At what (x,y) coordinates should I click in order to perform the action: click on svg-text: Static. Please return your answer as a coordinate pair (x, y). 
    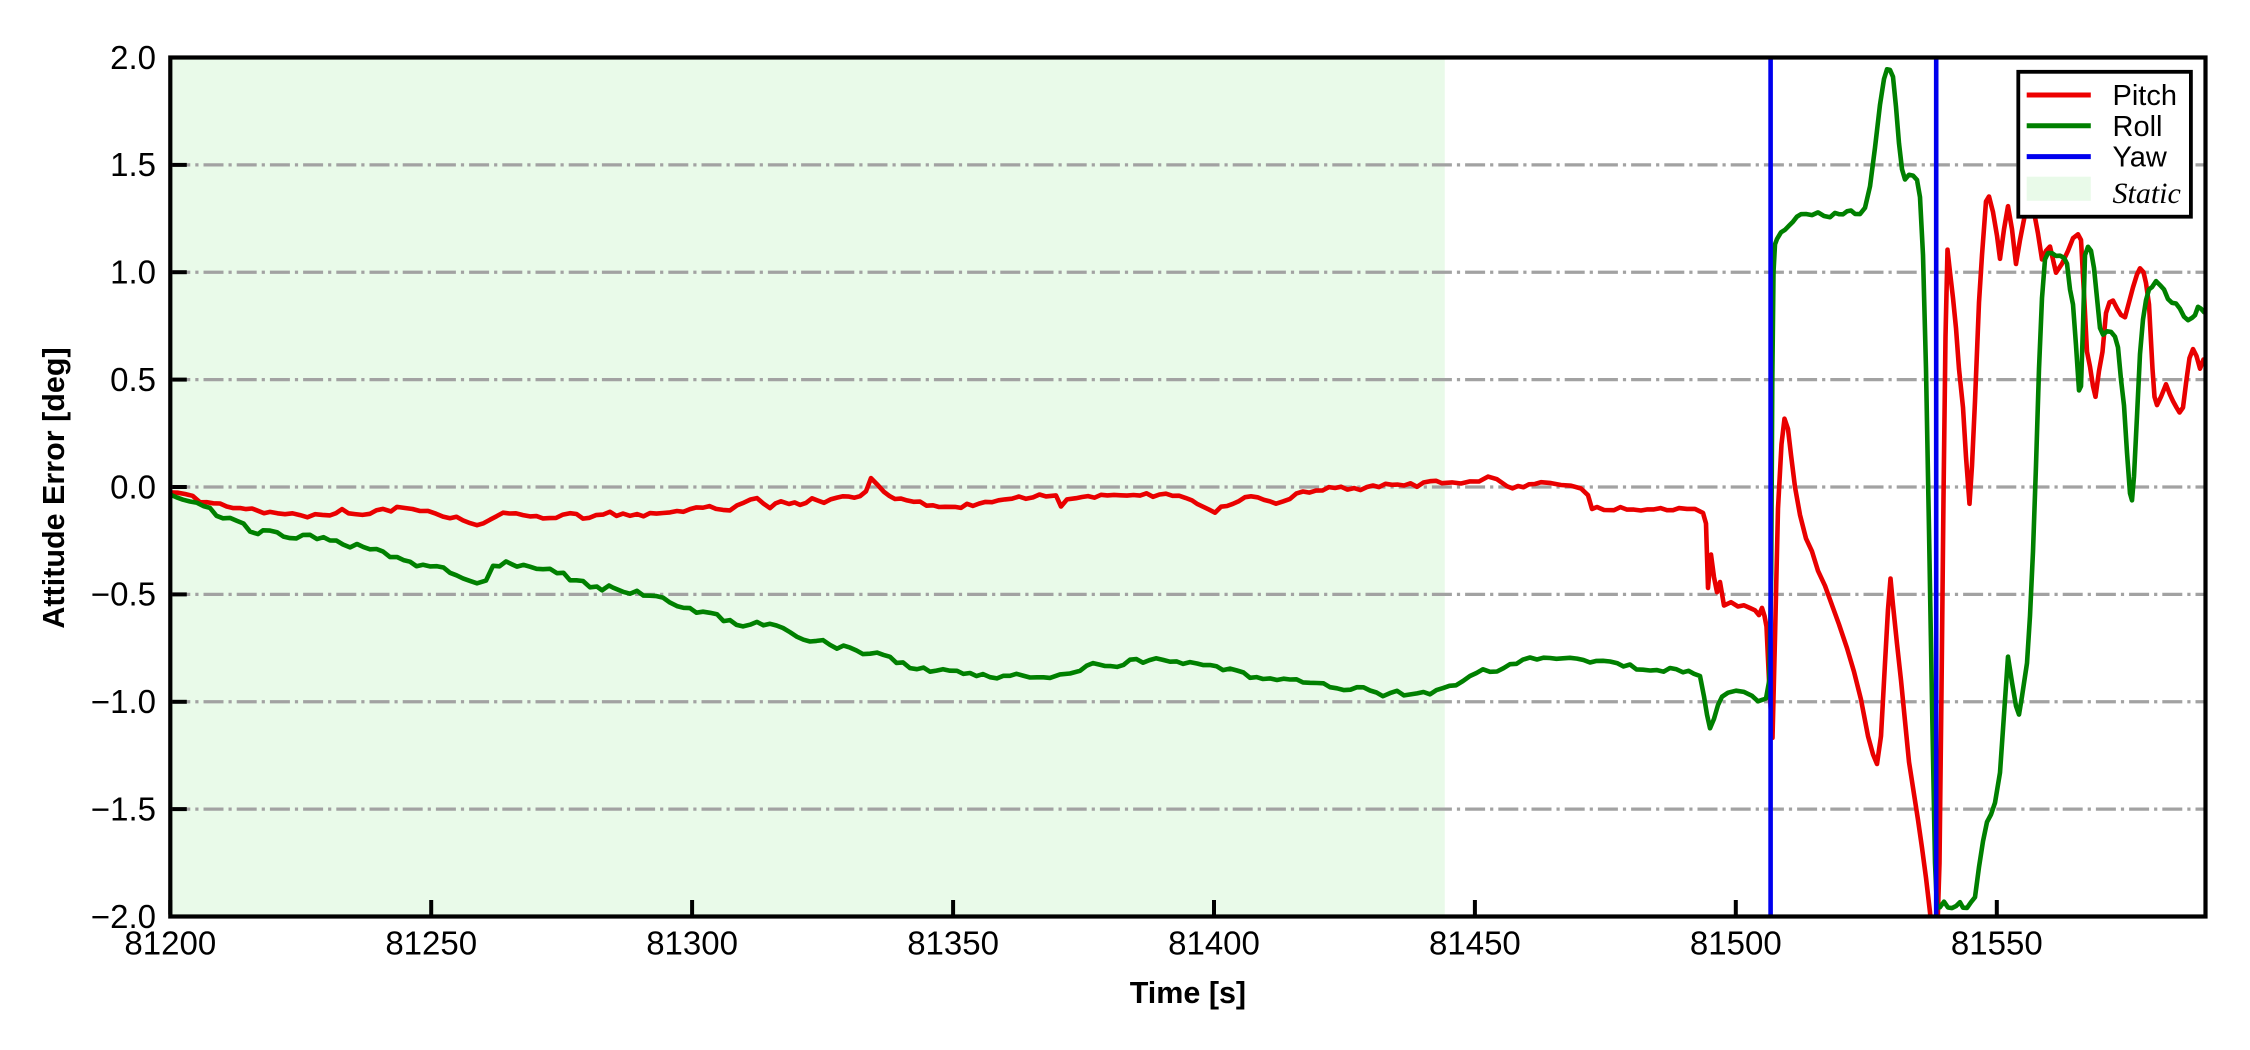
    Looking at the image, I should click on (2147, 193).